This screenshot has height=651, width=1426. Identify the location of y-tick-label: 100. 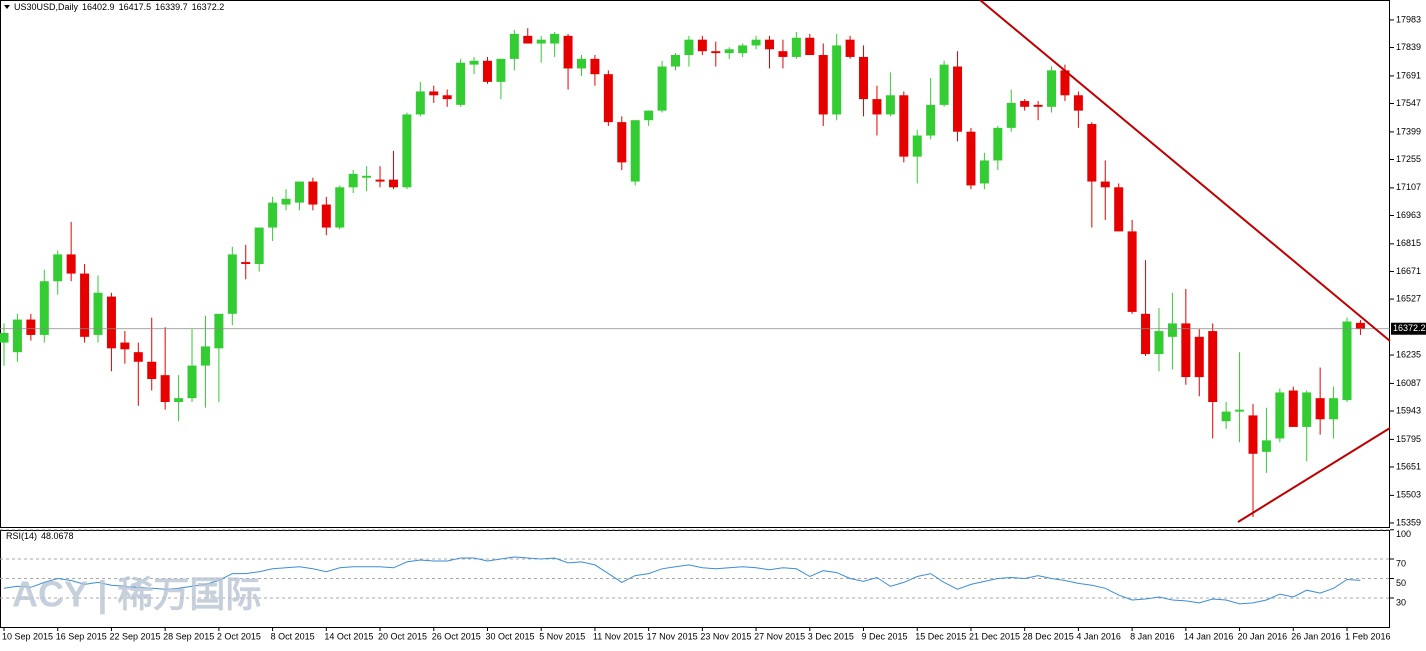
(1403, 534).